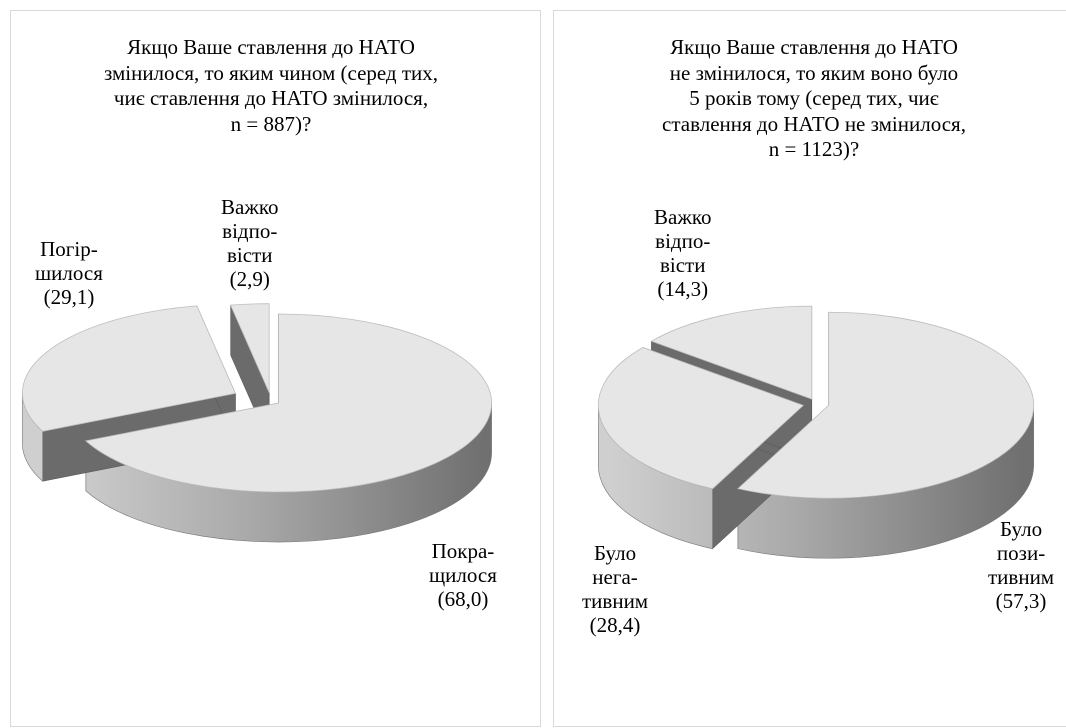 The height and width of the screenshot is (728, 1066). I want to click on title-line: n = 1123)?, so click(814, 149).